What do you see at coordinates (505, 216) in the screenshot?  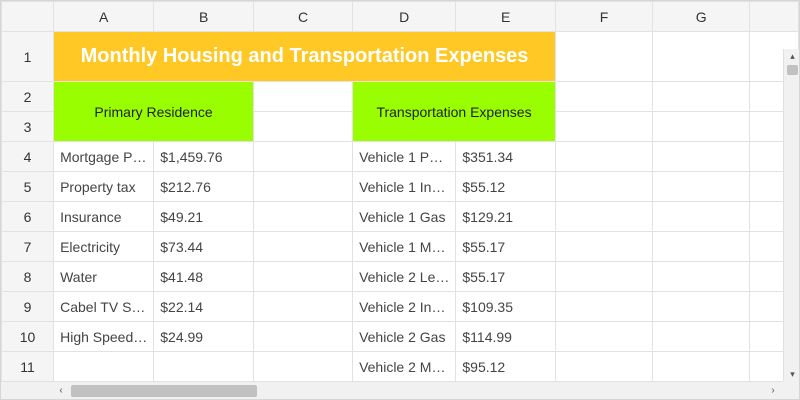 I see `transport-amount-cell: $129.21` at bounding box center [505, 216].